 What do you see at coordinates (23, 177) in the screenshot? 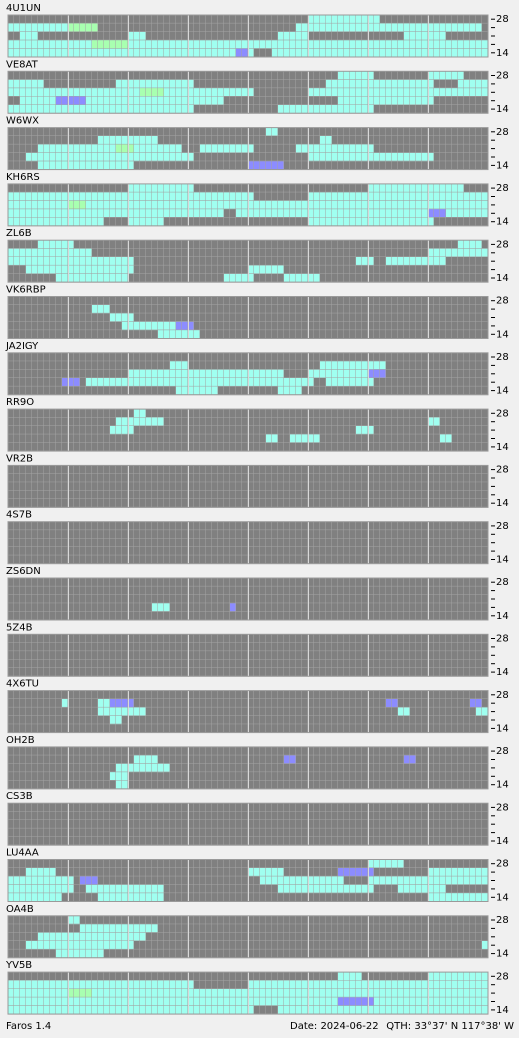
I see `station-name: KH6RS` at bounding box center [23, 177].